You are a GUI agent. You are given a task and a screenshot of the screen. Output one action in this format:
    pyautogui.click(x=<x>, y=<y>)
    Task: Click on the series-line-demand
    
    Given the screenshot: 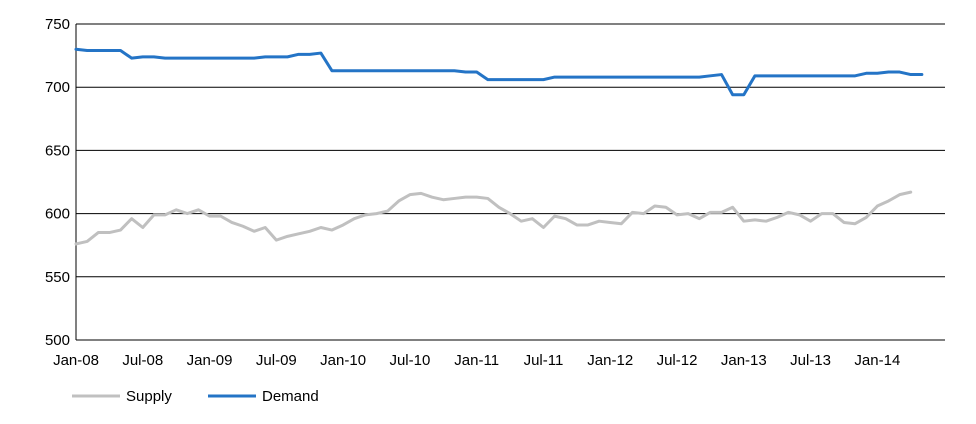 What is the action you would take?
    pyautogui.click(x=499, y=72)
    